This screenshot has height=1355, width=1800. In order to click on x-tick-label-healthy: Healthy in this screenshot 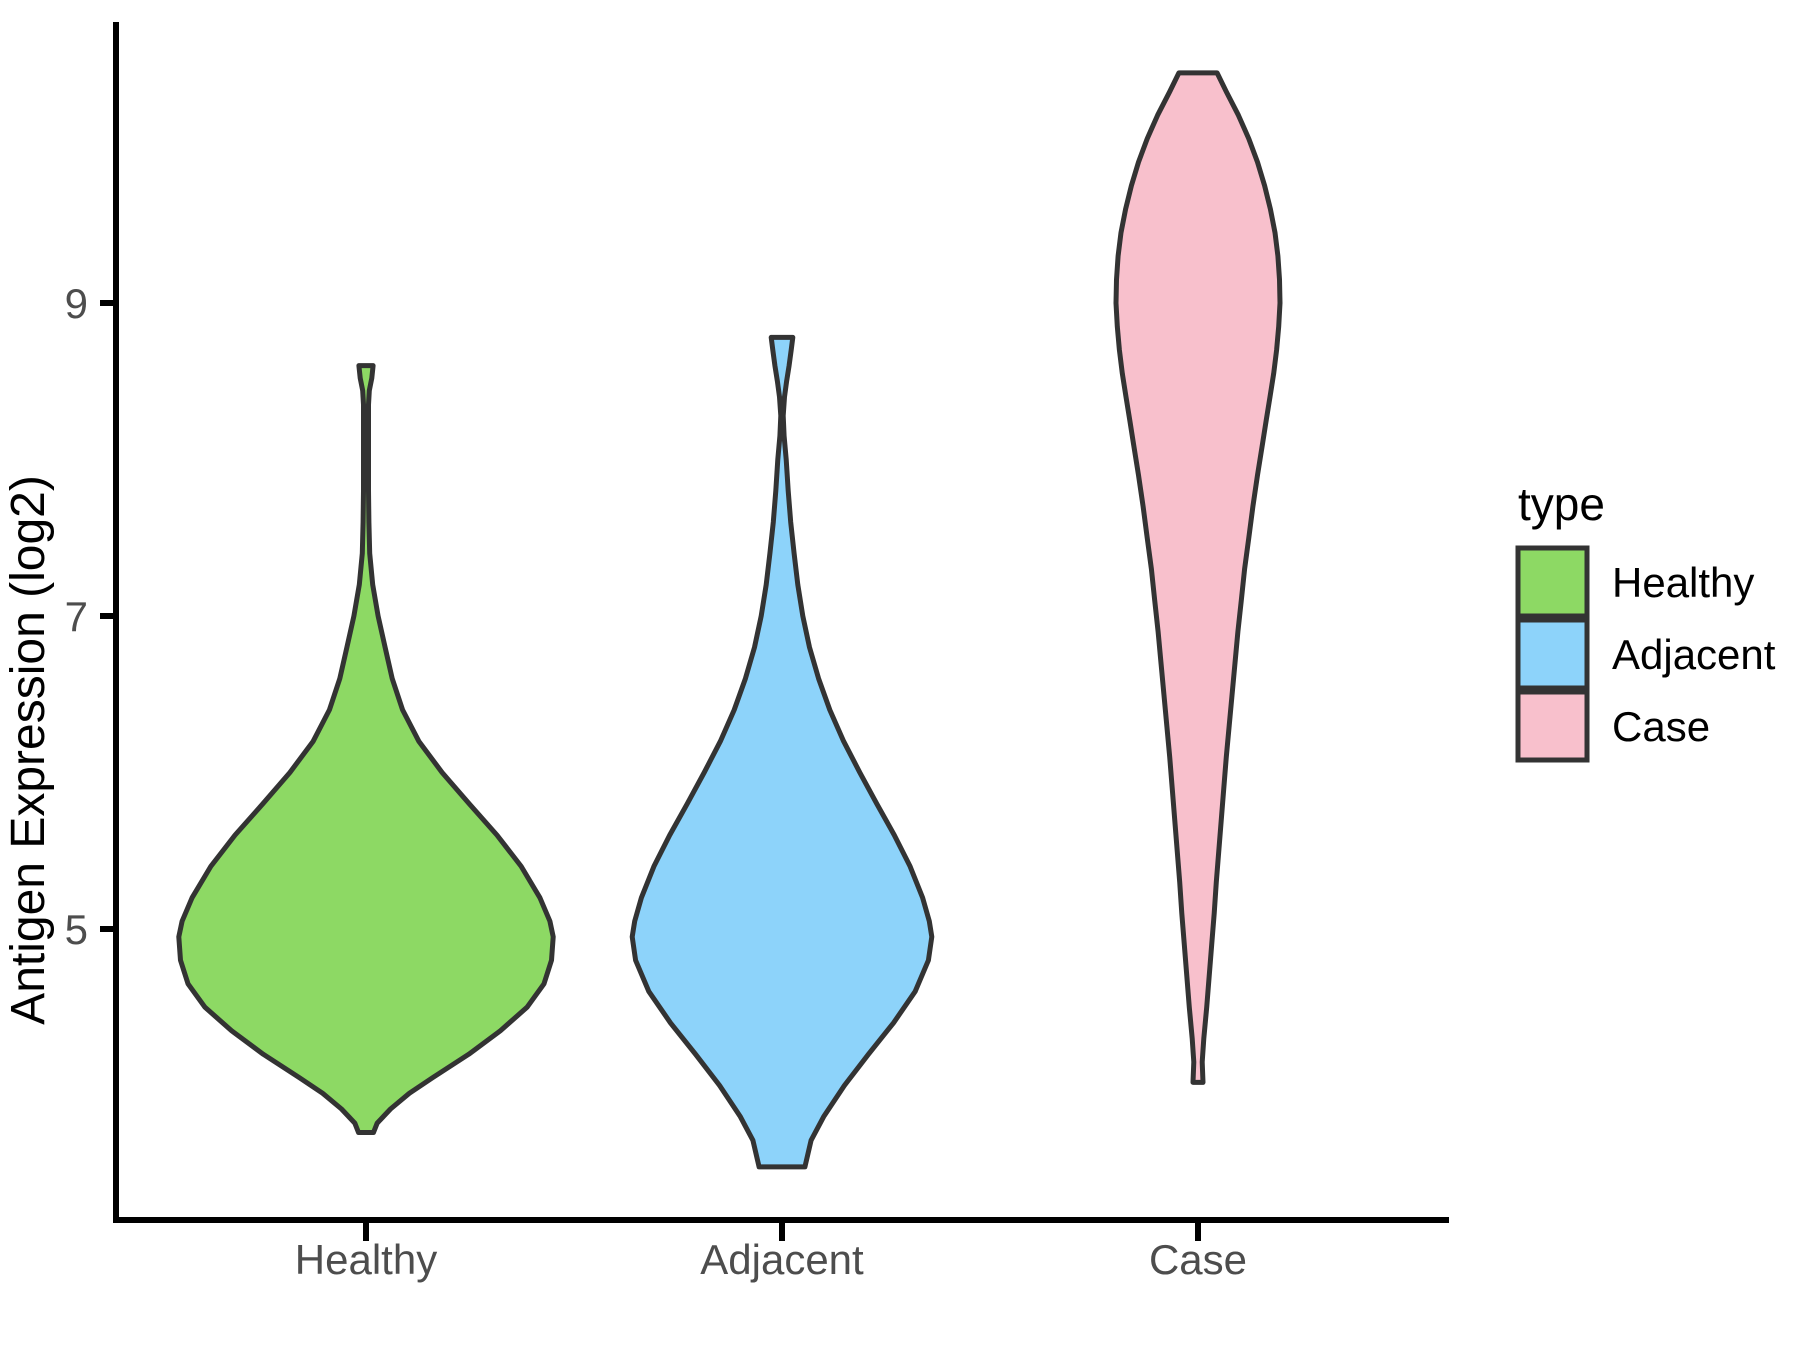, I will do `click(366, 1259)`.